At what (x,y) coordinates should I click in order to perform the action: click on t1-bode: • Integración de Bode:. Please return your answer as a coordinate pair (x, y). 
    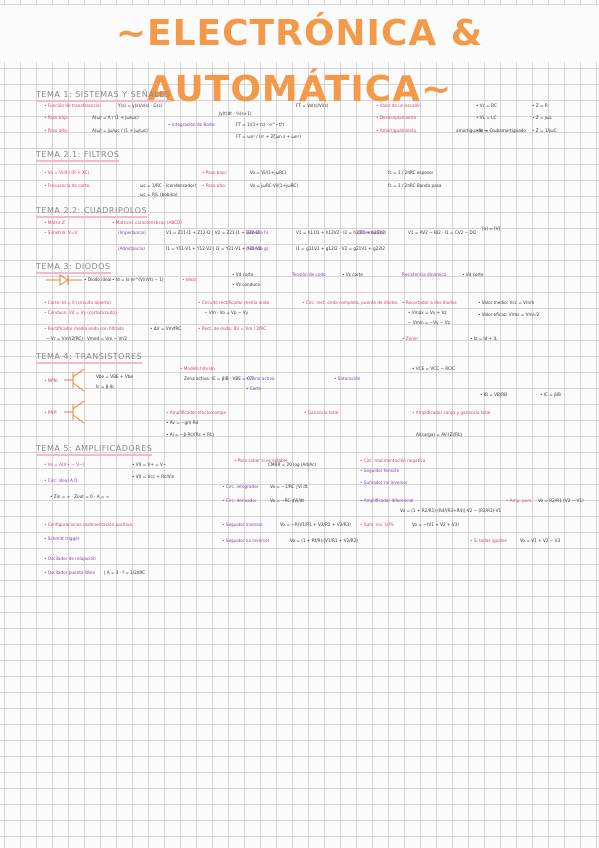
    Looking at the image, I should click on (192, 124).